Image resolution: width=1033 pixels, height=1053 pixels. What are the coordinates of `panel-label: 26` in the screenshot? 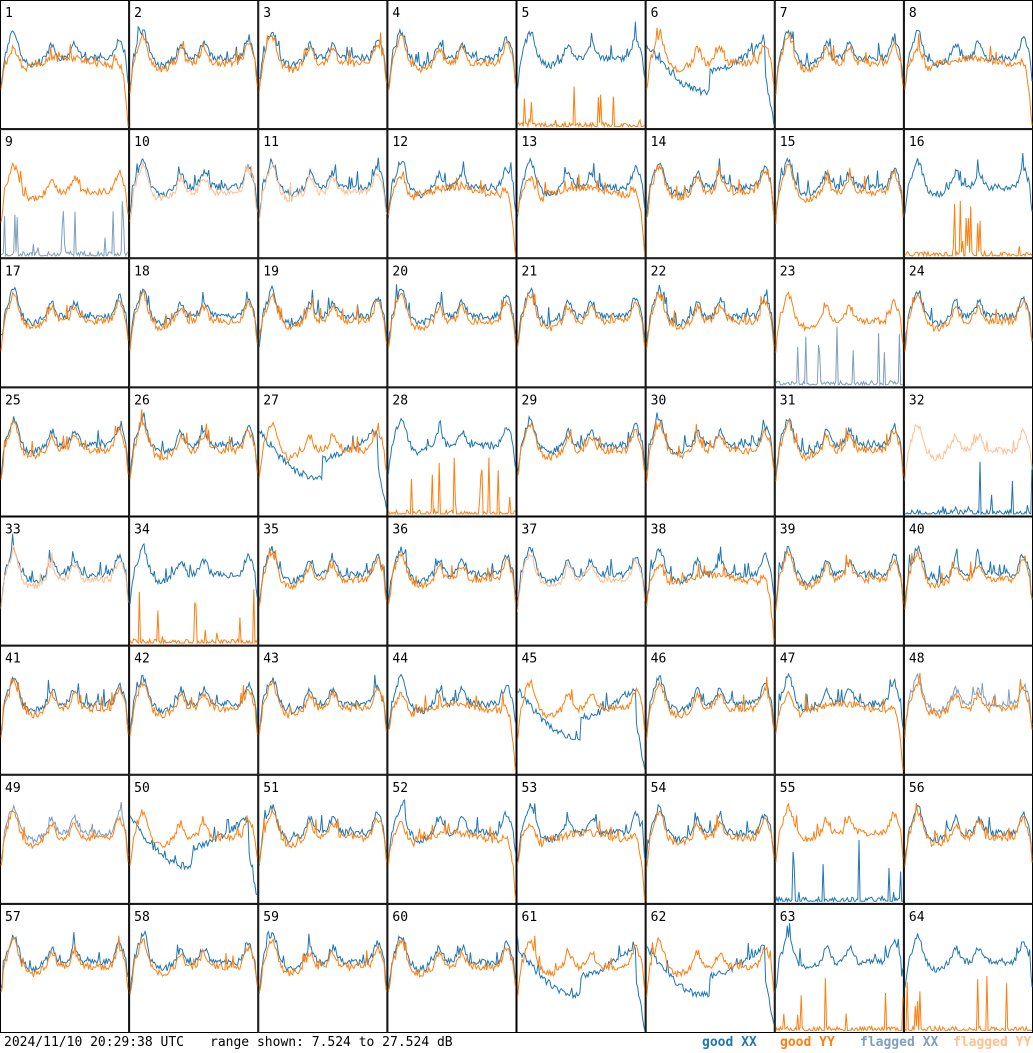 It's located at (142, 400).